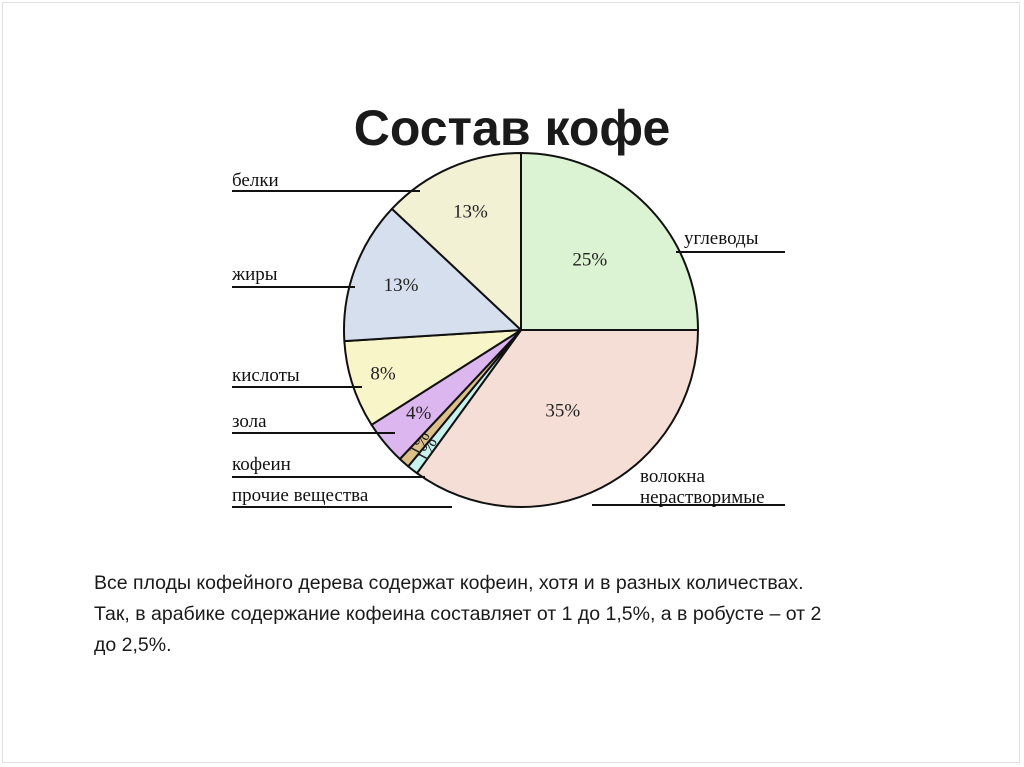  Describe the element at coordinates (300, 495) in the screenshot. I see `category-label: прочие вещества` at that location.